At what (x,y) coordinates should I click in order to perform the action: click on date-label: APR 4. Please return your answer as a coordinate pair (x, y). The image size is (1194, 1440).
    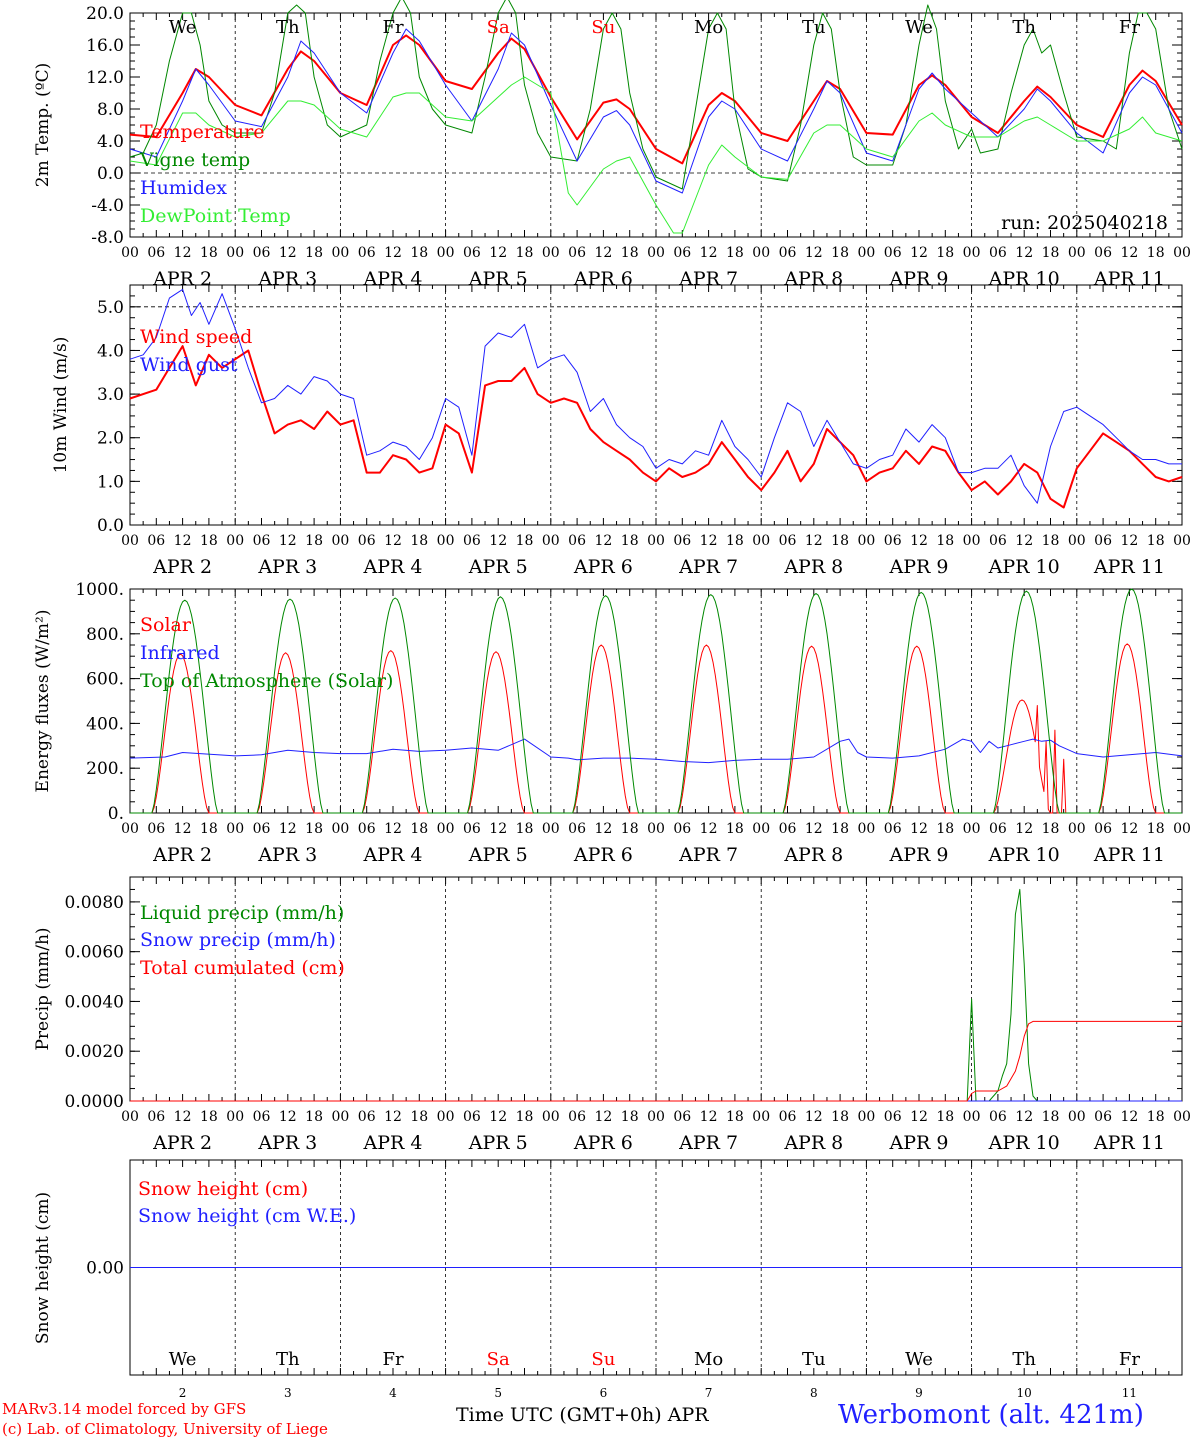
    Looking at the image, I should click on (393, 567).